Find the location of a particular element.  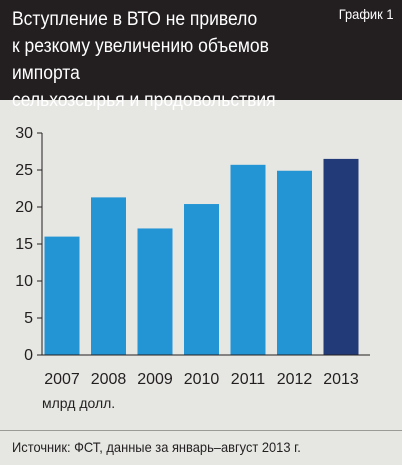

bar-2011 is located at coordinates (248, 259).